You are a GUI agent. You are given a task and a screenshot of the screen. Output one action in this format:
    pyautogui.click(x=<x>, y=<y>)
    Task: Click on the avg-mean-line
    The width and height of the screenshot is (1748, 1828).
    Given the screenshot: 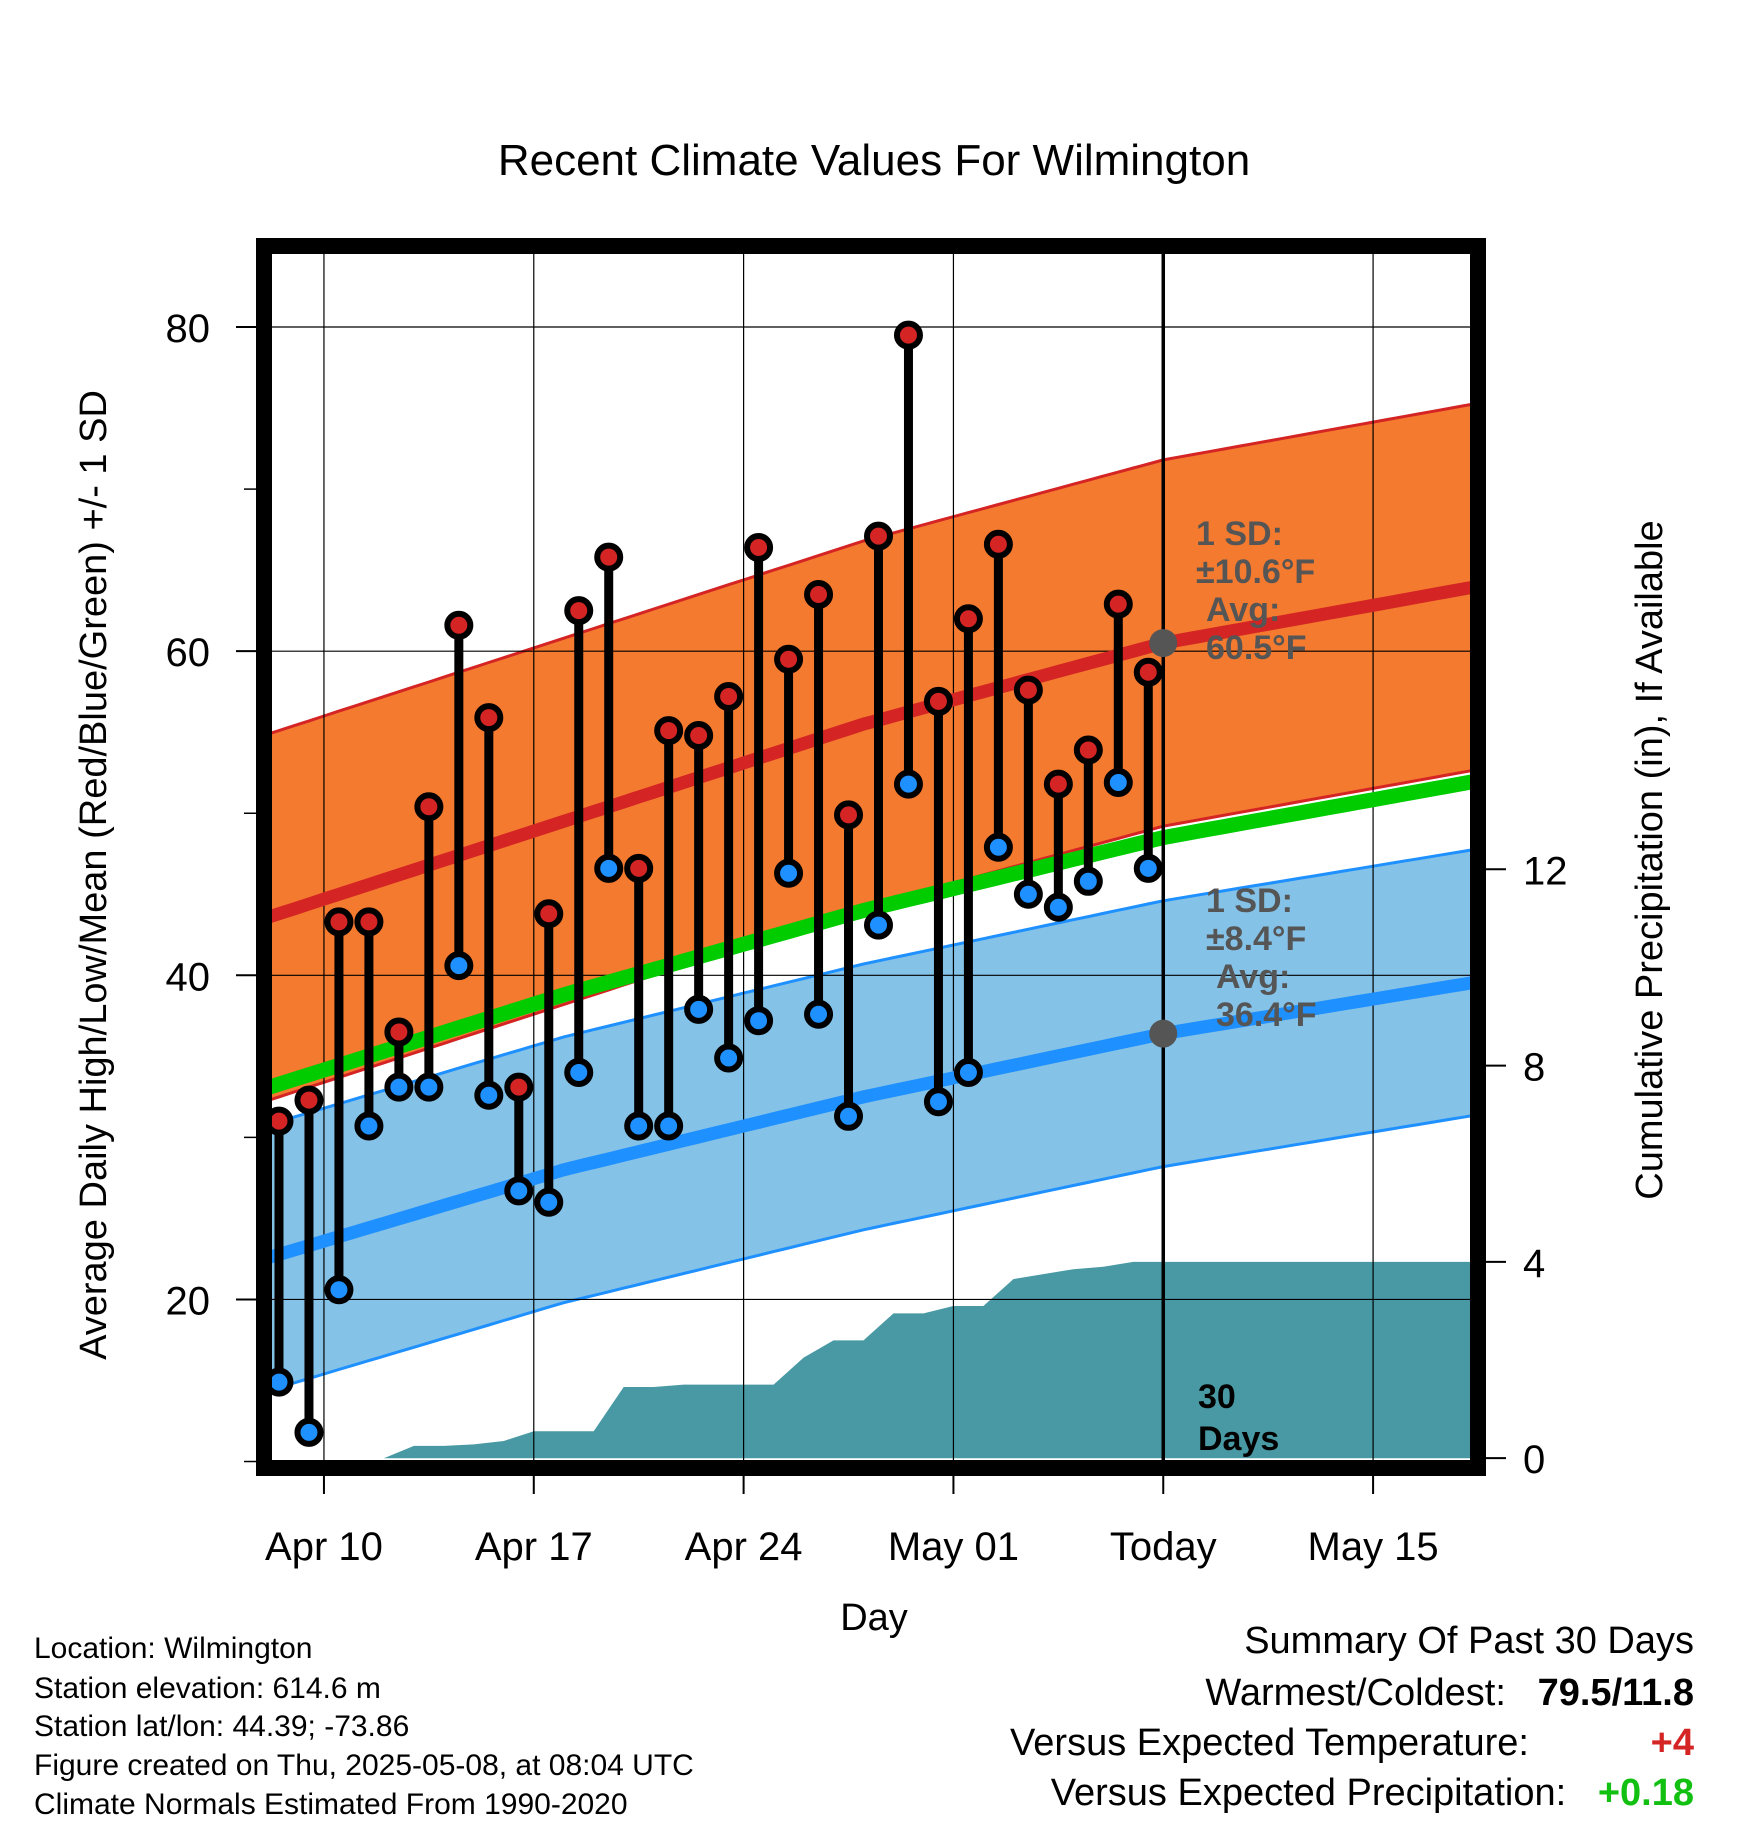 What is the action you would take?
    pyautogui.click(x=871, y=934)
    